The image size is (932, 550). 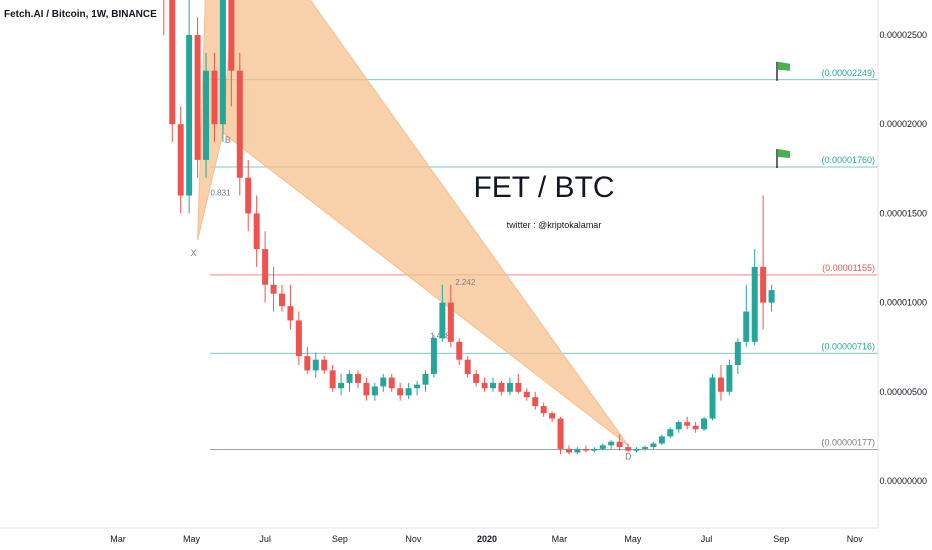 I want to click on x-tick-label: Nov, so click(x=413, y=539).